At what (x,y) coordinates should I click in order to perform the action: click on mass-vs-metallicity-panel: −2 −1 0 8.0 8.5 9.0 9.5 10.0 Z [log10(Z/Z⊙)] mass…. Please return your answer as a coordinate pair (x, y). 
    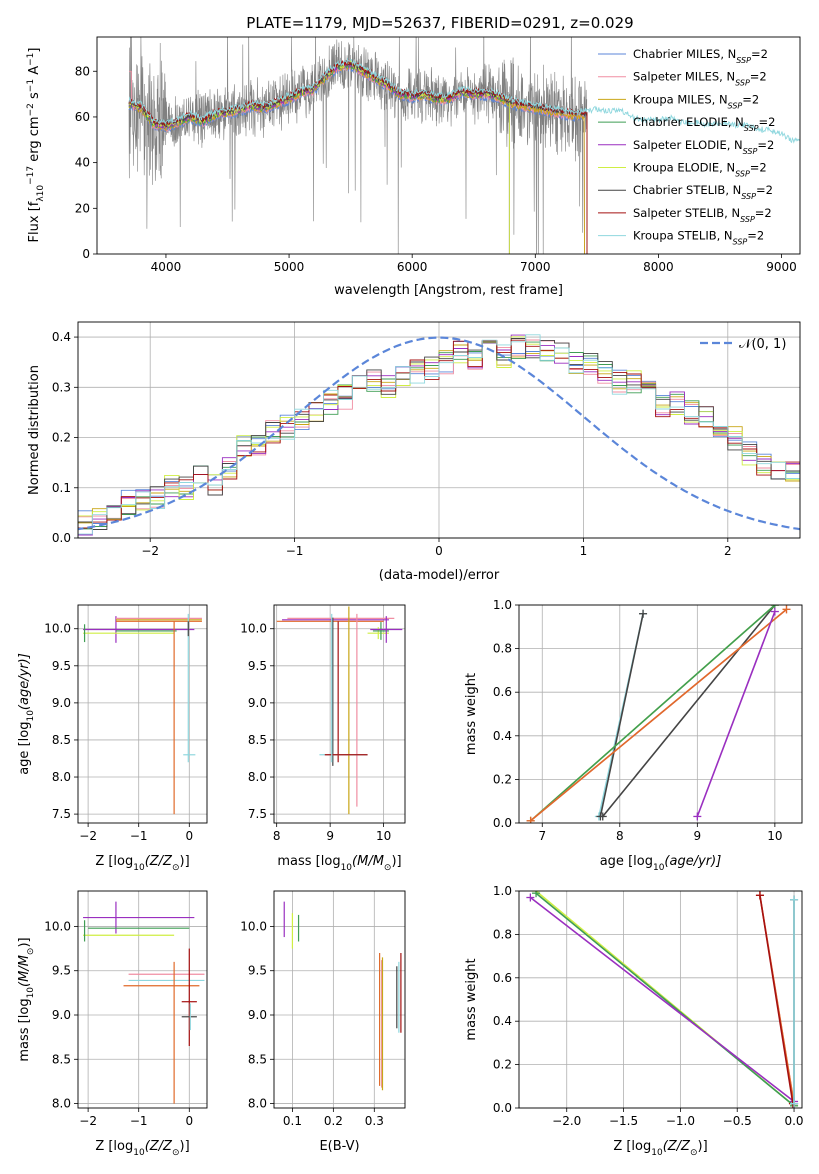
    Looking at the image, I should click on (112, 1024).